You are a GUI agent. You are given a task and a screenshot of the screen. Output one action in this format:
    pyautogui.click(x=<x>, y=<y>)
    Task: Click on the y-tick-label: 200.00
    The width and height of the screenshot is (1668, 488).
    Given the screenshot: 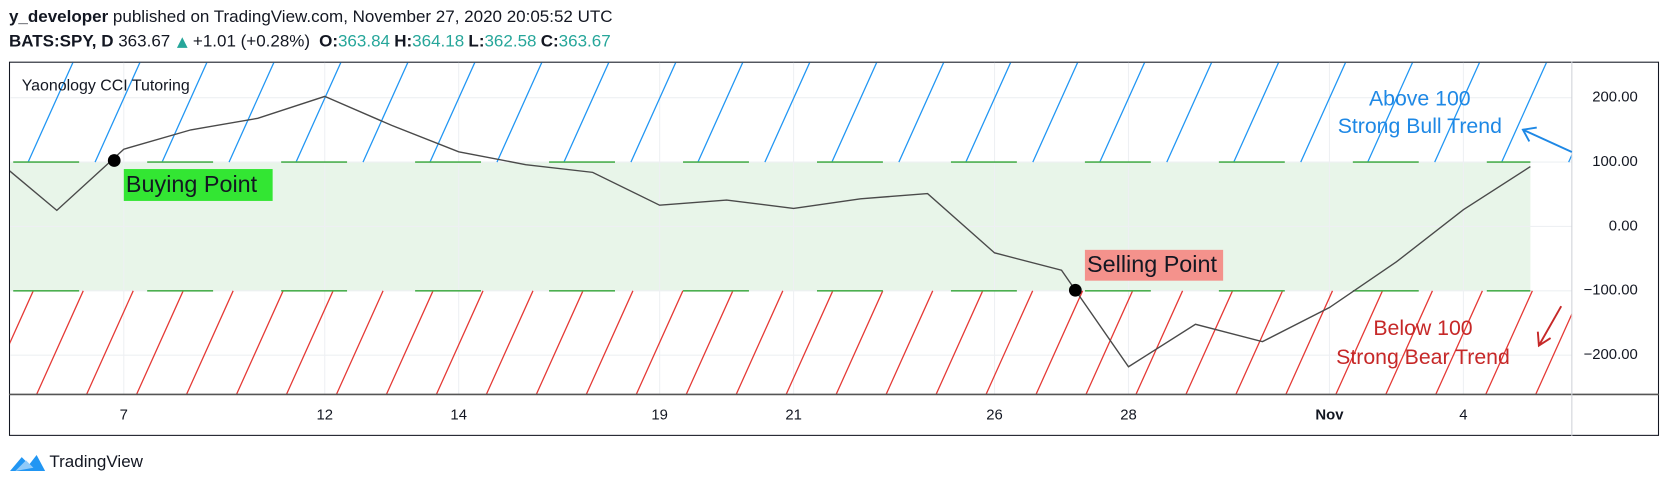 What is the action you would take?
    pyautogui.click(x=1615, y=98)
    